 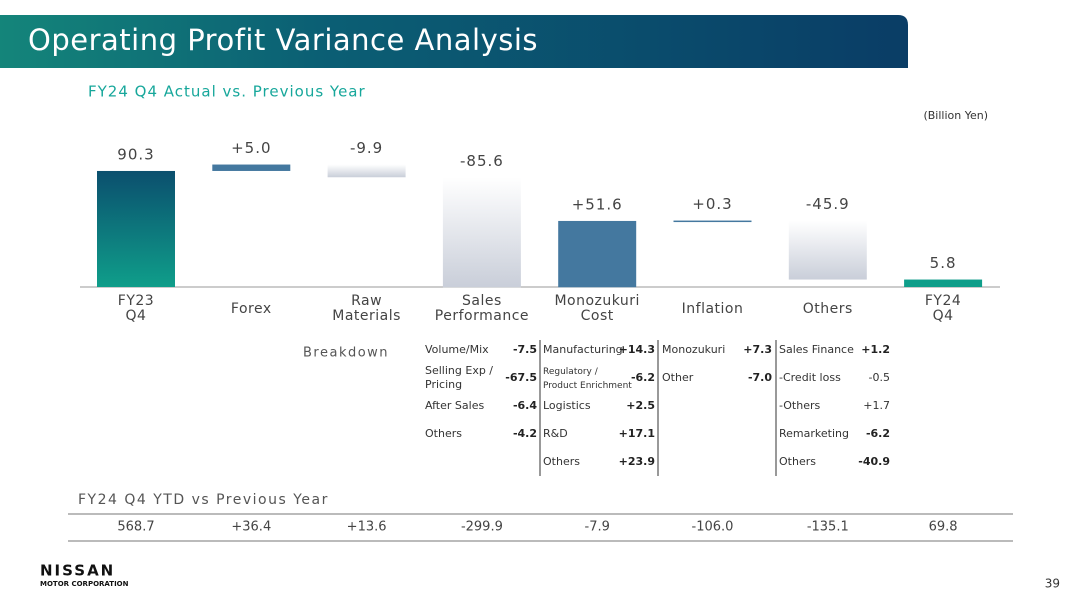 I want to click on ytd-value: 69.8, so click(x=943, y=527).